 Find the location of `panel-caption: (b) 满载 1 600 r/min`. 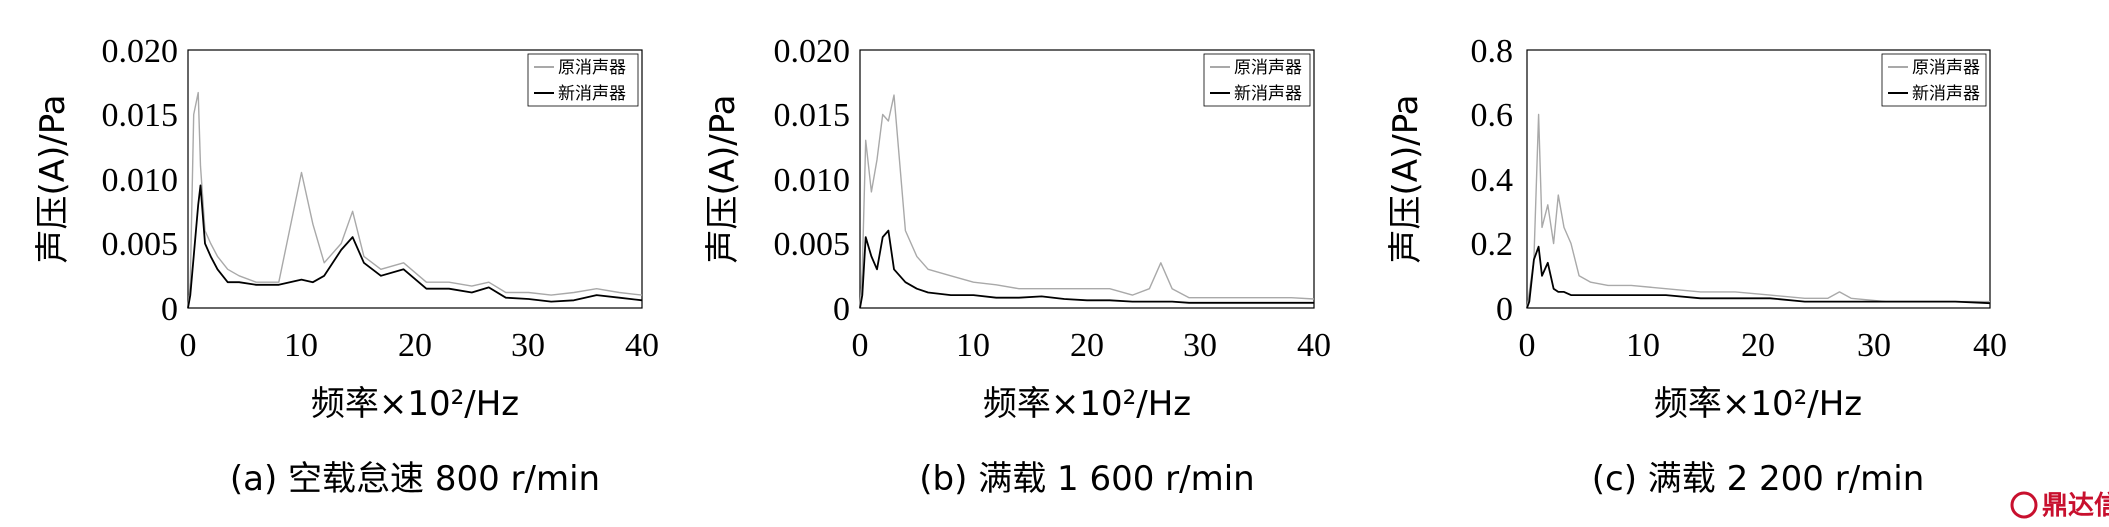

panel-caption: (b) 满载 1 600 r/min is located at coordinates (1086, 479).